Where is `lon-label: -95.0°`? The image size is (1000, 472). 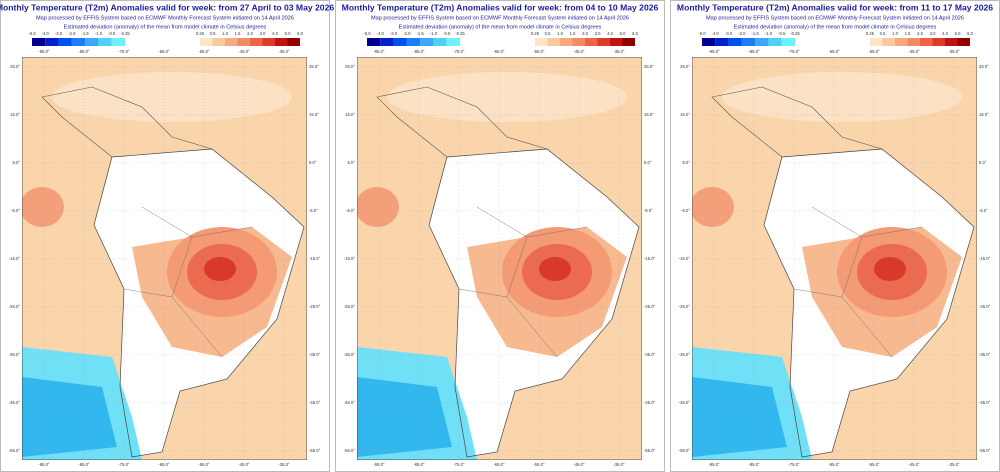
lon-label: -95.0° is located at coordinates (714, 464).